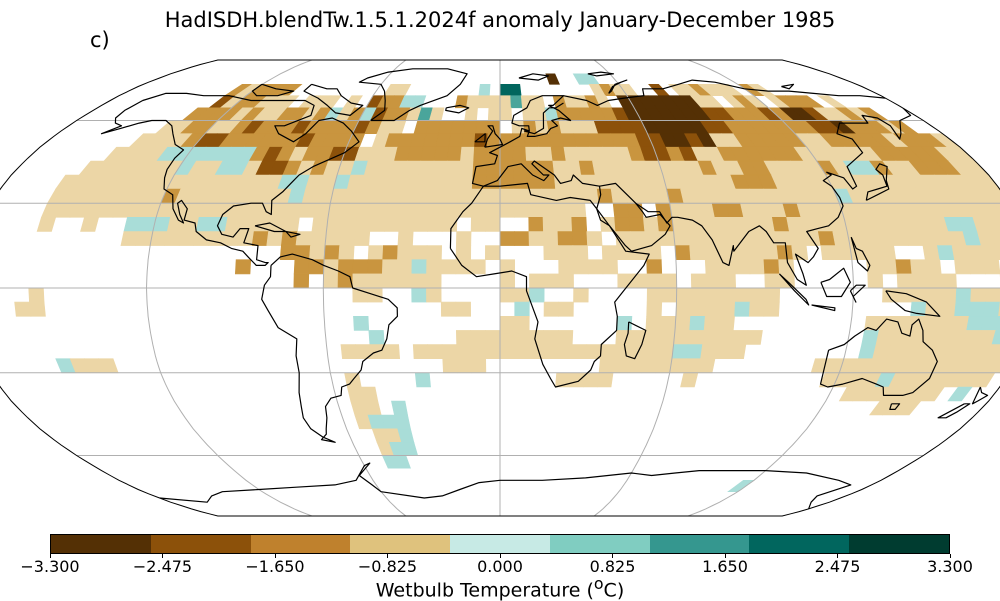 This screenshot has width=1000, height=601. Describe the element at coordinates (500, 544) in the screenshot. I see `colorbar` at that location.